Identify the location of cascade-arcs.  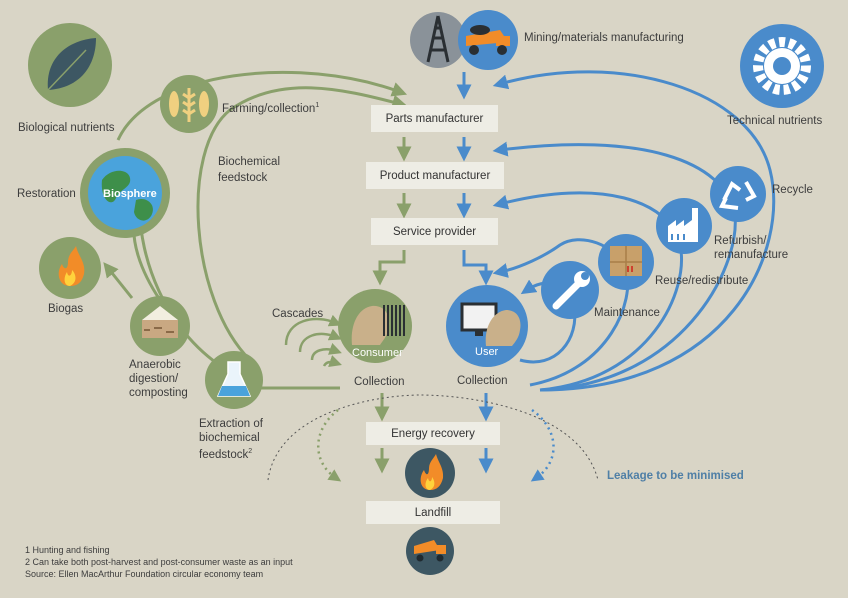
(313, 340).